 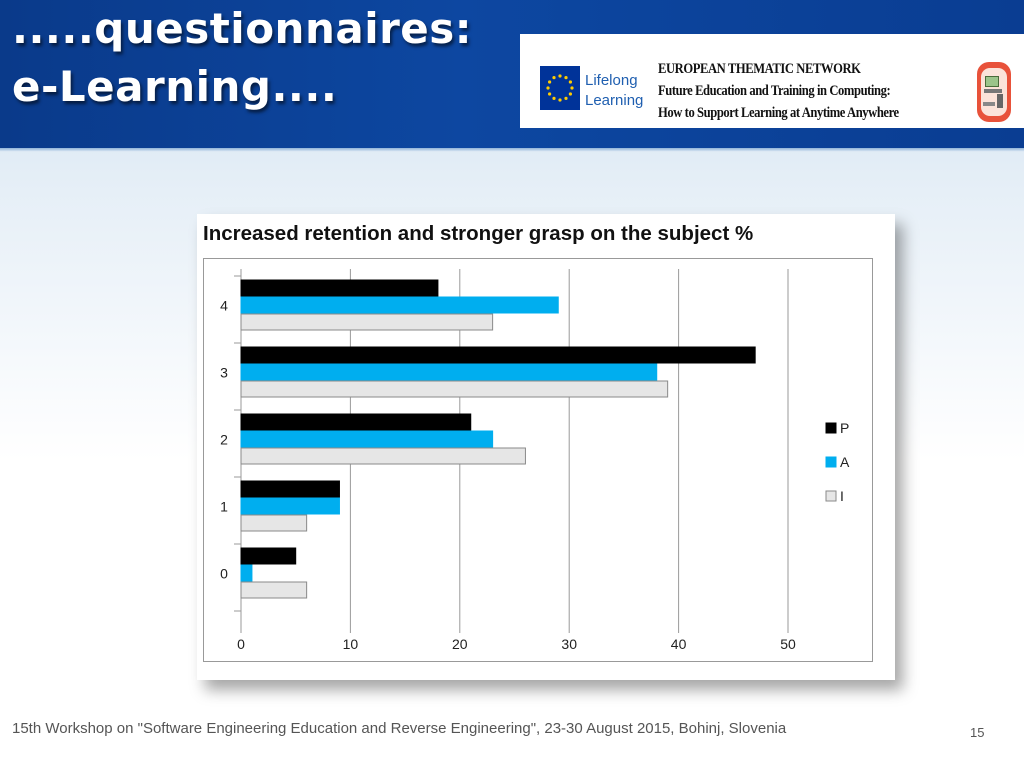 What do you see at coordinates (831, 428) in the screenshot?
I see `legend-swatch-P` at bounding box center [831, 428].